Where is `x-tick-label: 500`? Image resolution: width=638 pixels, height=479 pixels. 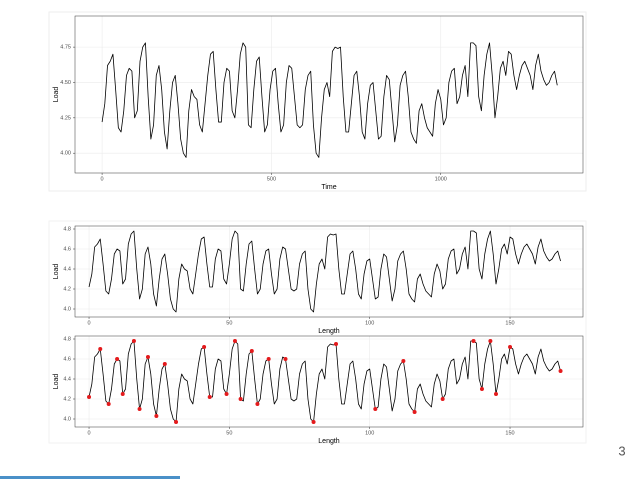
x-tick-label: 500 is located at coordinates (271, 179).